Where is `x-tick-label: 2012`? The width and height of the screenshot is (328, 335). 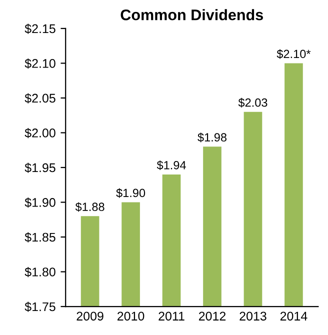 x-tick-label: 2012 is located at coordinates (212, 316).